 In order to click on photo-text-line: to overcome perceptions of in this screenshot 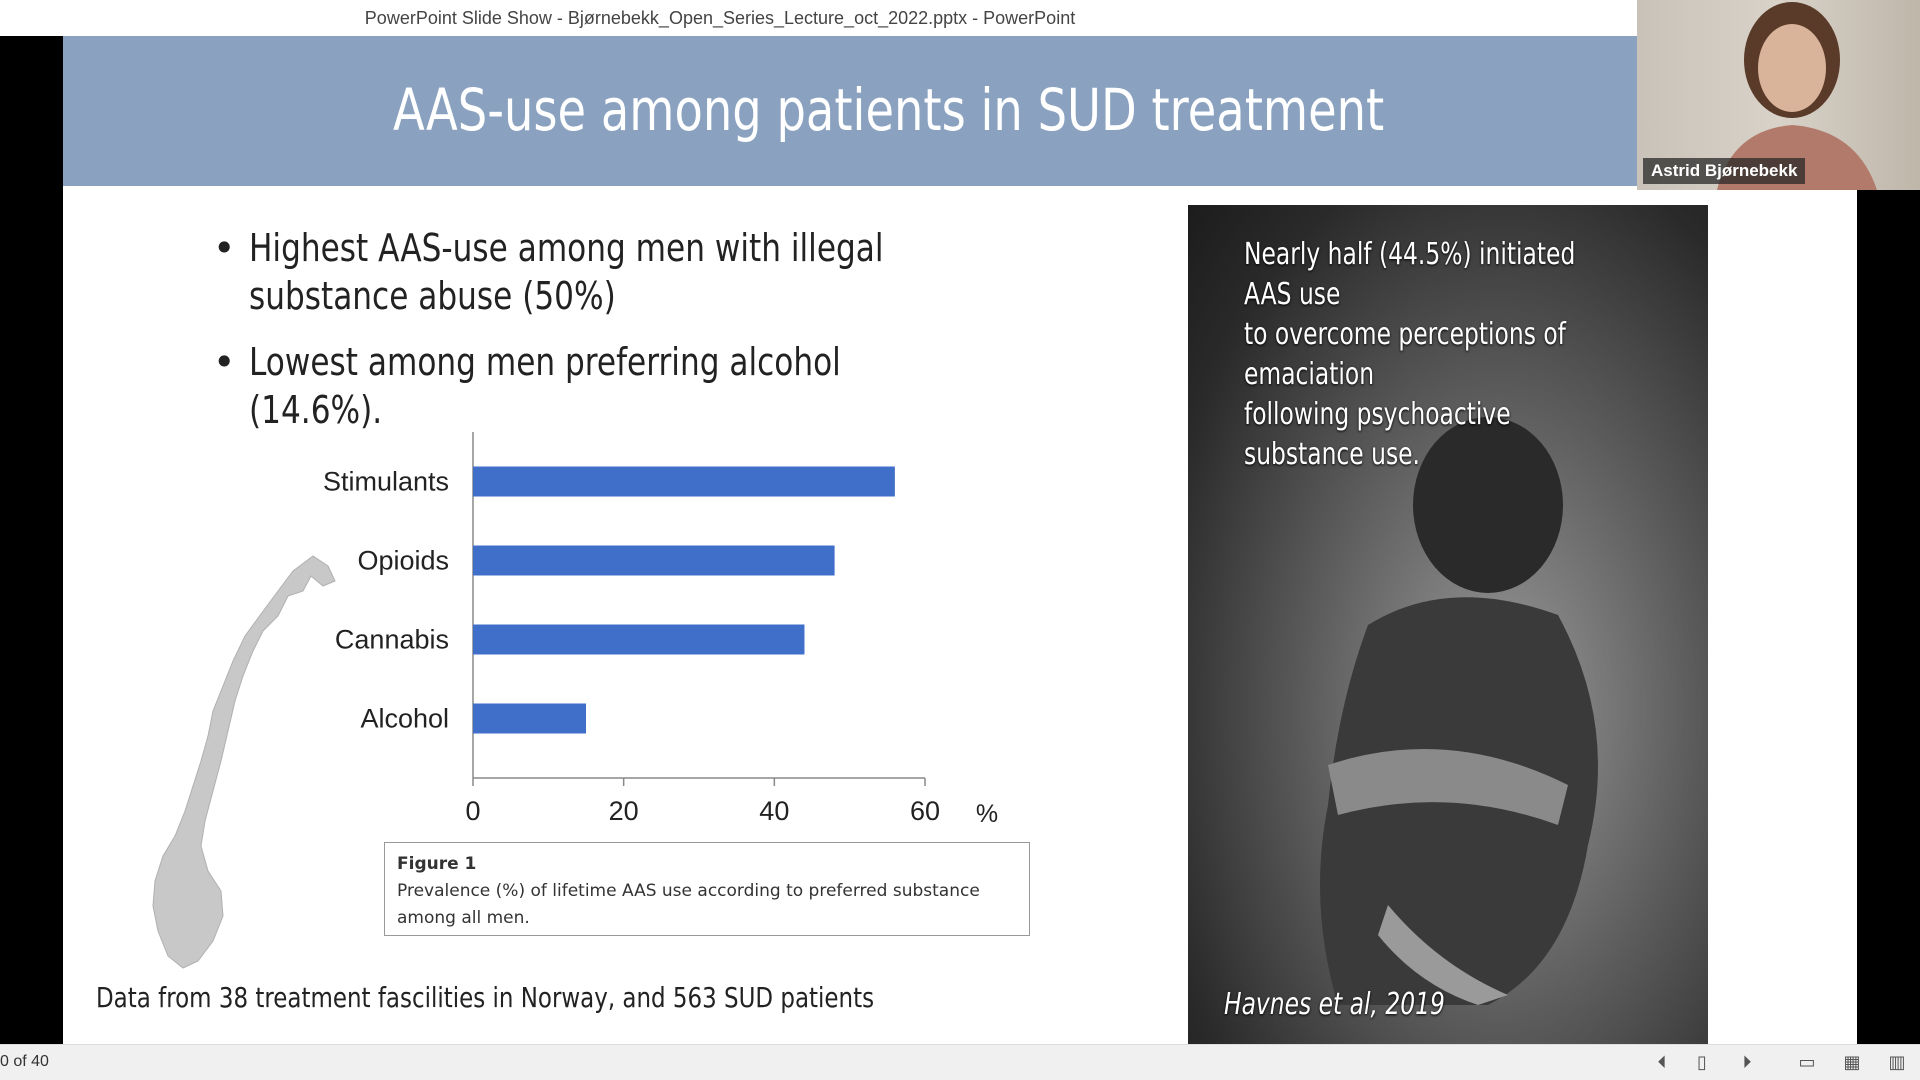, I will do `click(1405, 334)`.